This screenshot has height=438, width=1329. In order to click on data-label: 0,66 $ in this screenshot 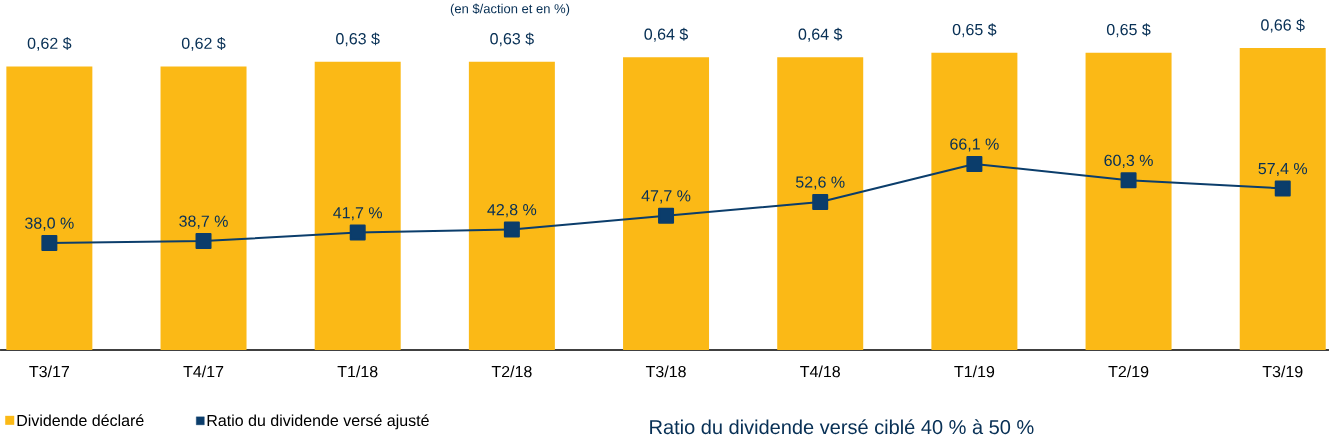, I will do `click(1283, 25)`.